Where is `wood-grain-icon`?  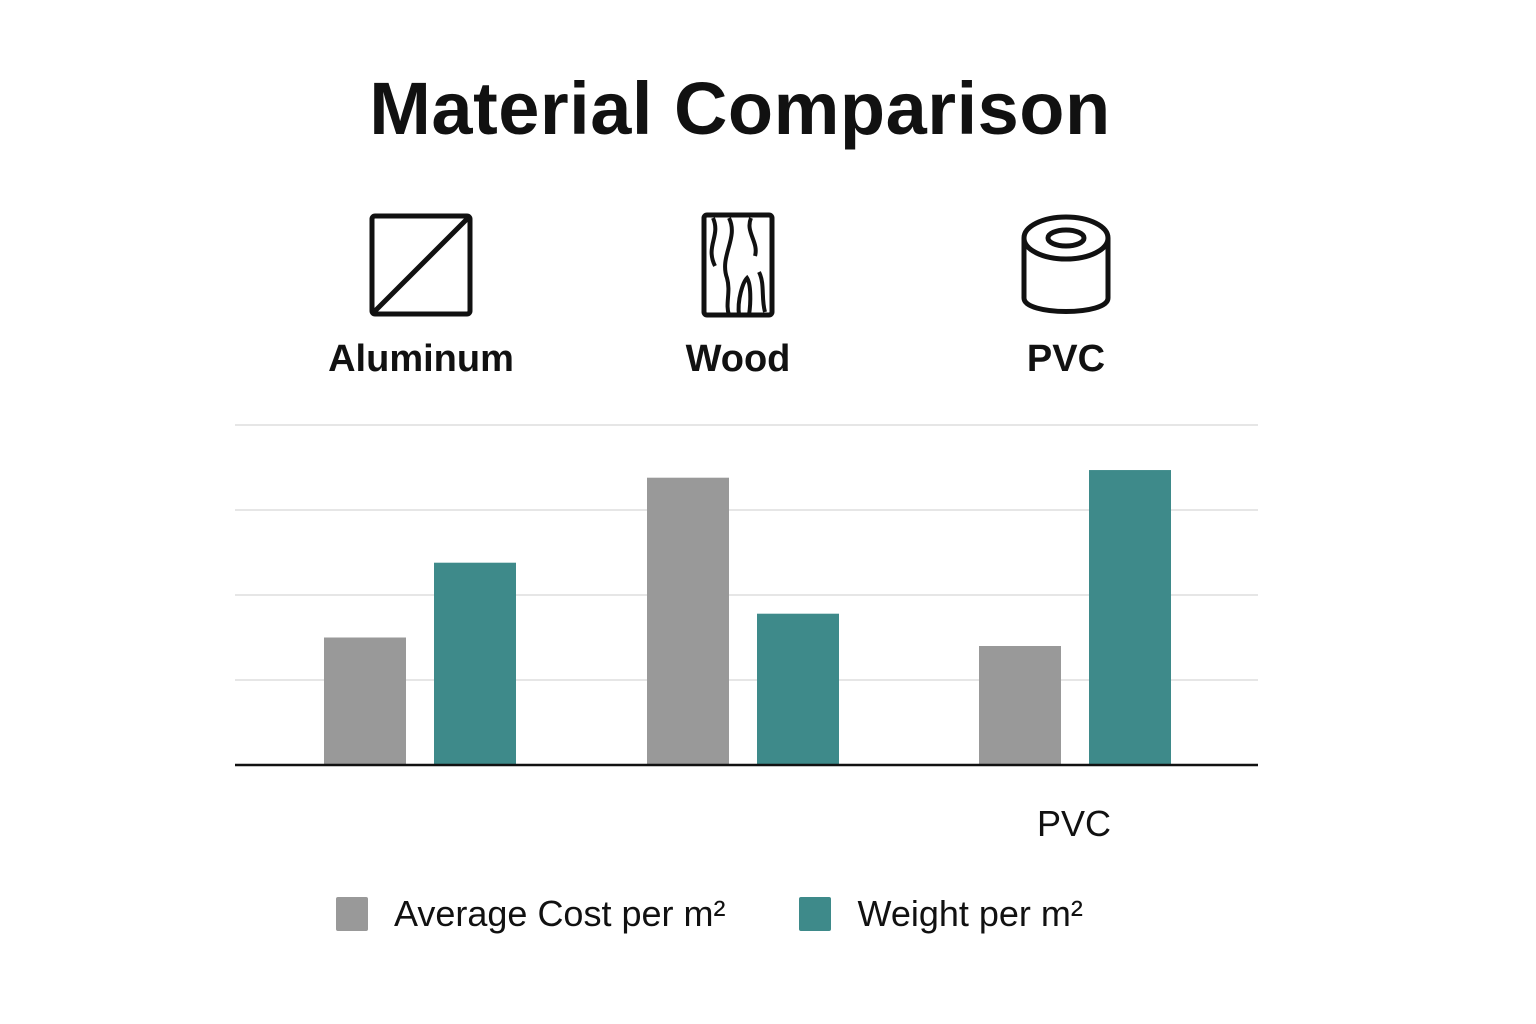
wood-grain-icon is located at coordinates (738, 265).